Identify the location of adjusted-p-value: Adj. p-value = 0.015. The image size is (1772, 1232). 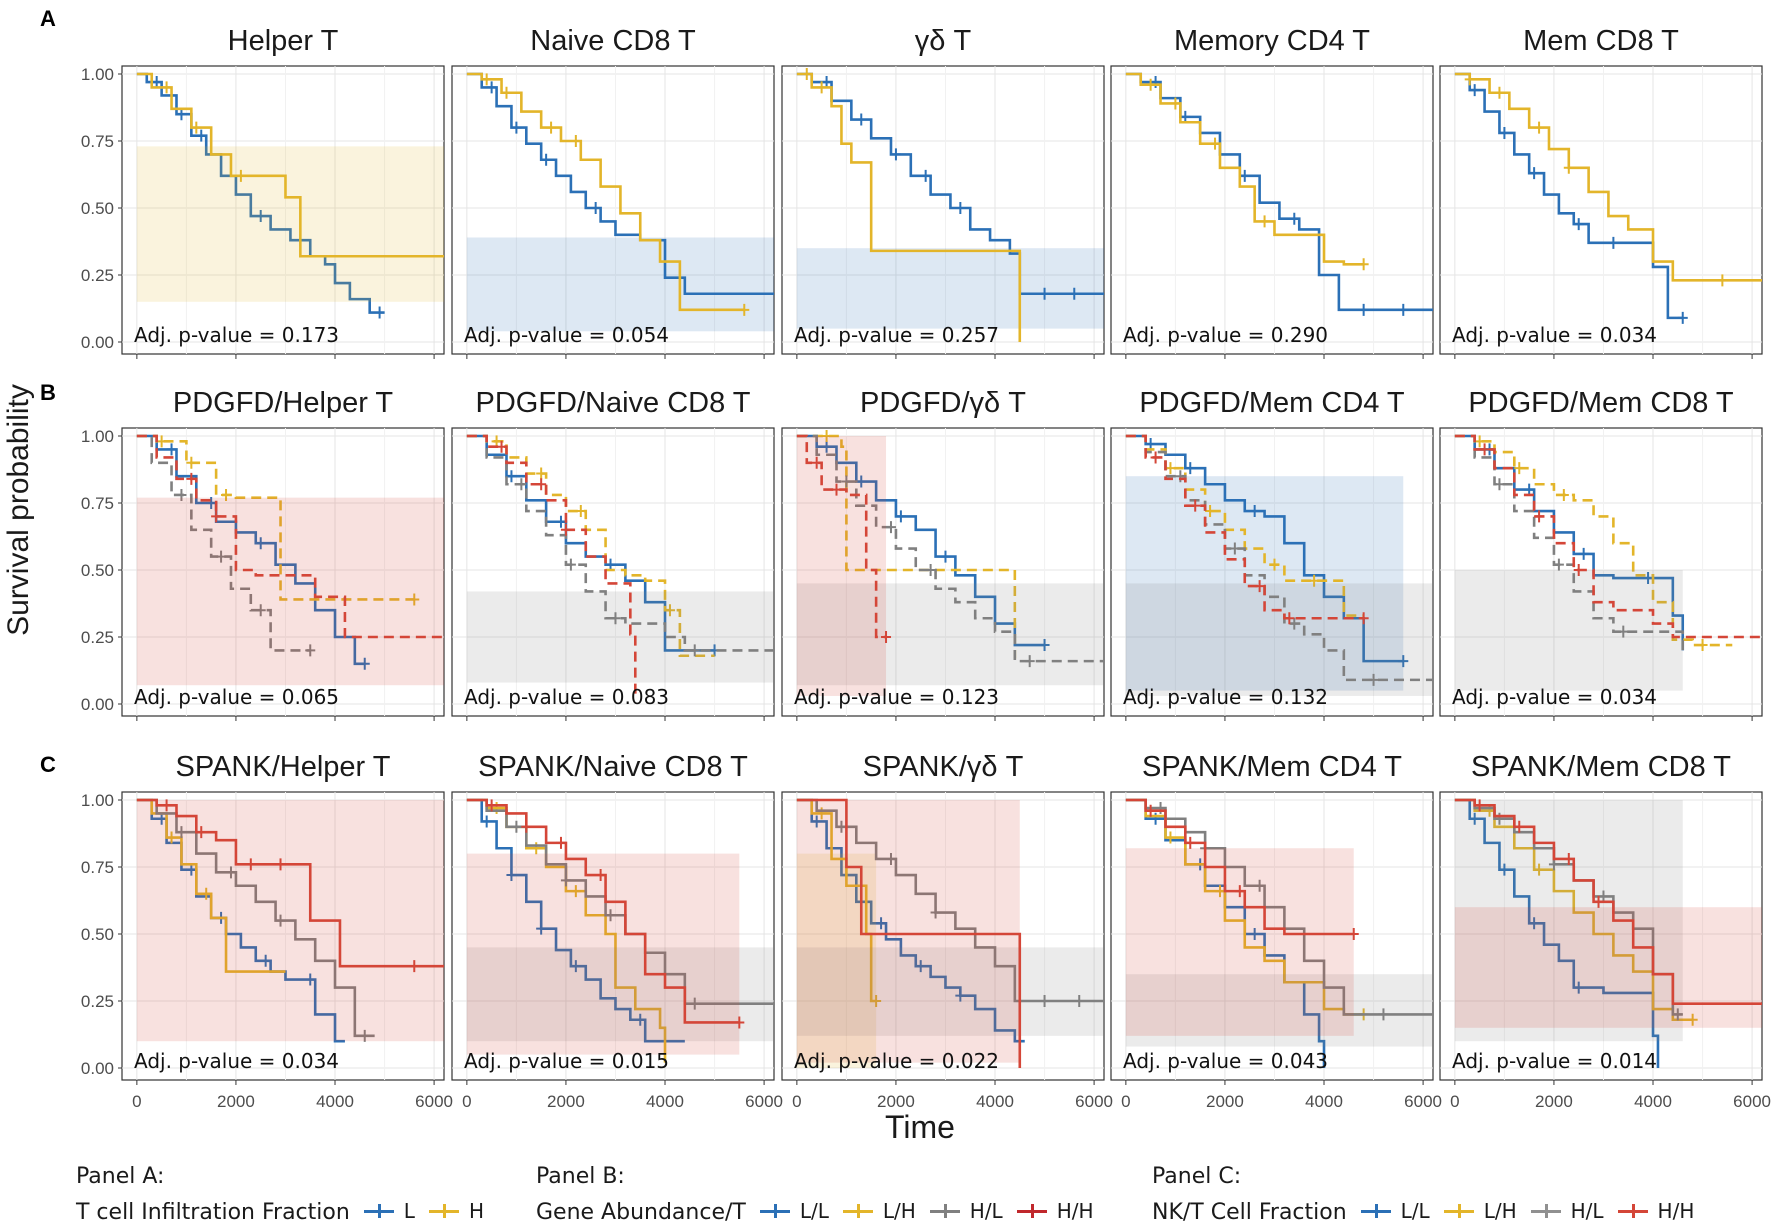
(566, 1061).